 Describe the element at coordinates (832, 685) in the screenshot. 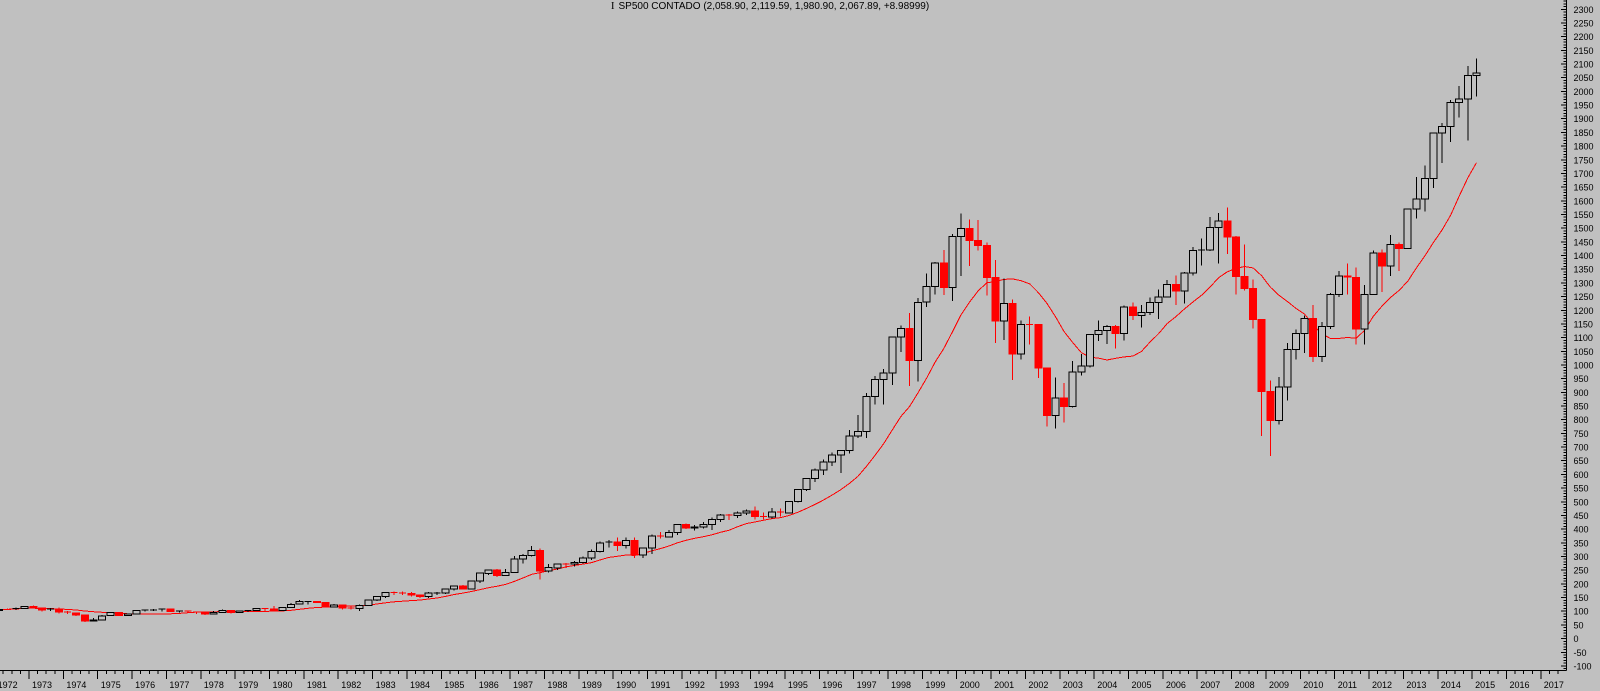

I see `x-axis-label: 1996` at that location.